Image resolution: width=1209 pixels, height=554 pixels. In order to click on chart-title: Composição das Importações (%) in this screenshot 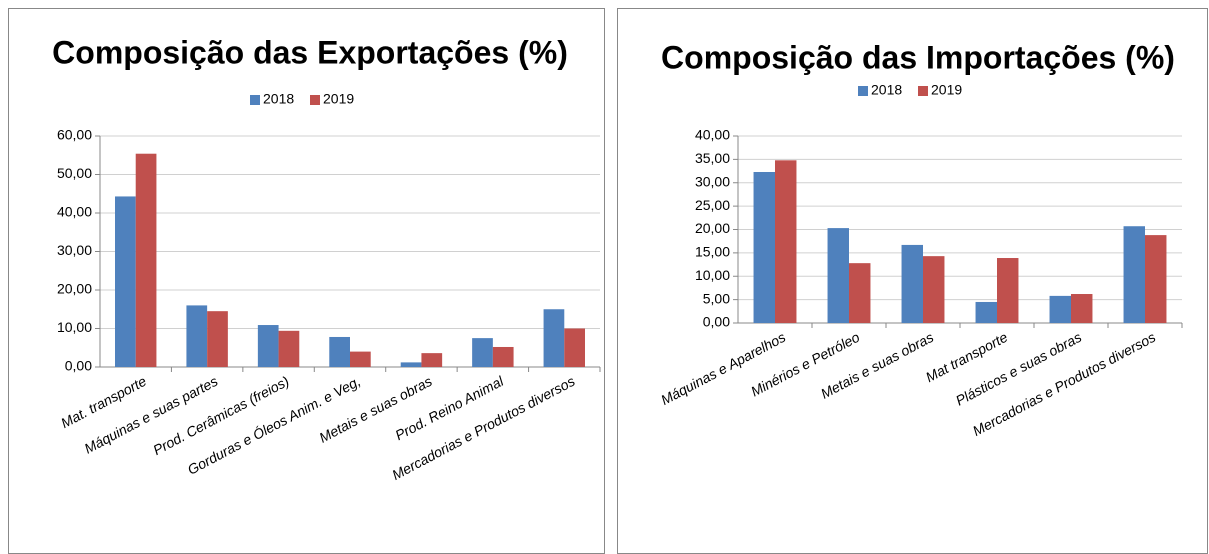, I will do `click(918, 57)`.